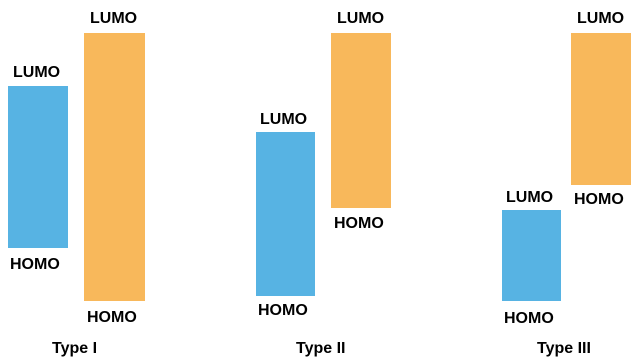 The image size is (631, 358). I want to click on type-label: Type I, so click(75, 348).